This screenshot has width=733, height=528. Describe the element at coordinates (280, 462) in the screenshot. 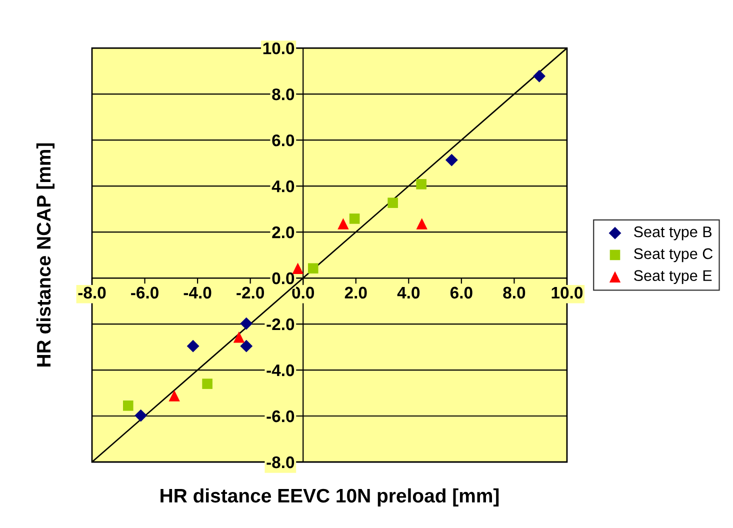

I see `y-tick-label: -8.0` at that location.